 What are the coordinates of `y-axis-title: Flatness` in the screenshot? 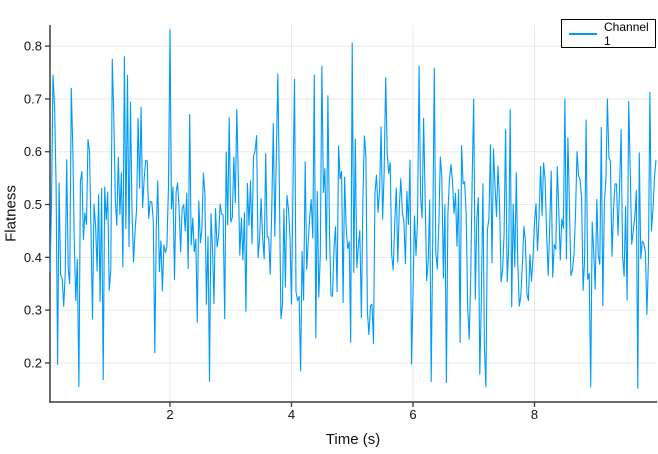 It's located at (11, 213).